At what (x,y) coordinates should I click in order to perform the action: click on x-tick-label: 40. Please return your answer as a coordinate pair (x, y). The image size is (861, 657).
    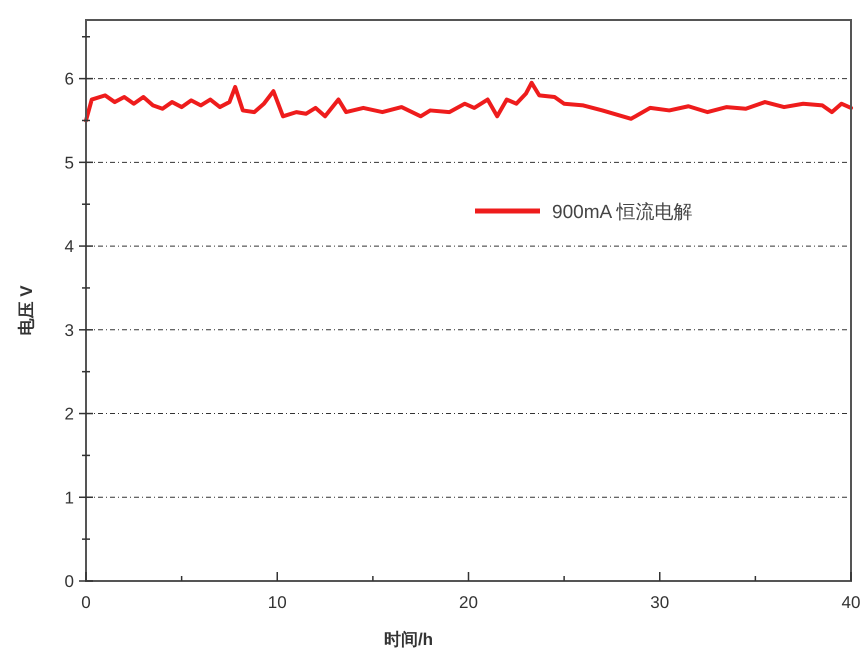
    Looking at the image, I should click on (851, 602).